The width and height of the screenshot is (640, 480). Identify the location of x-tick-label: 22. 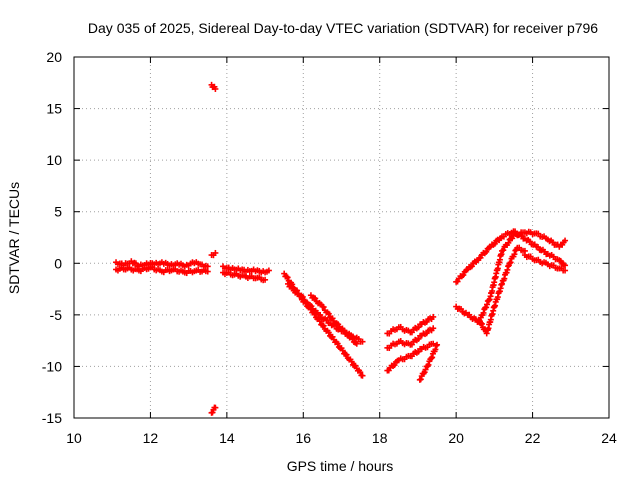
(533, 438).